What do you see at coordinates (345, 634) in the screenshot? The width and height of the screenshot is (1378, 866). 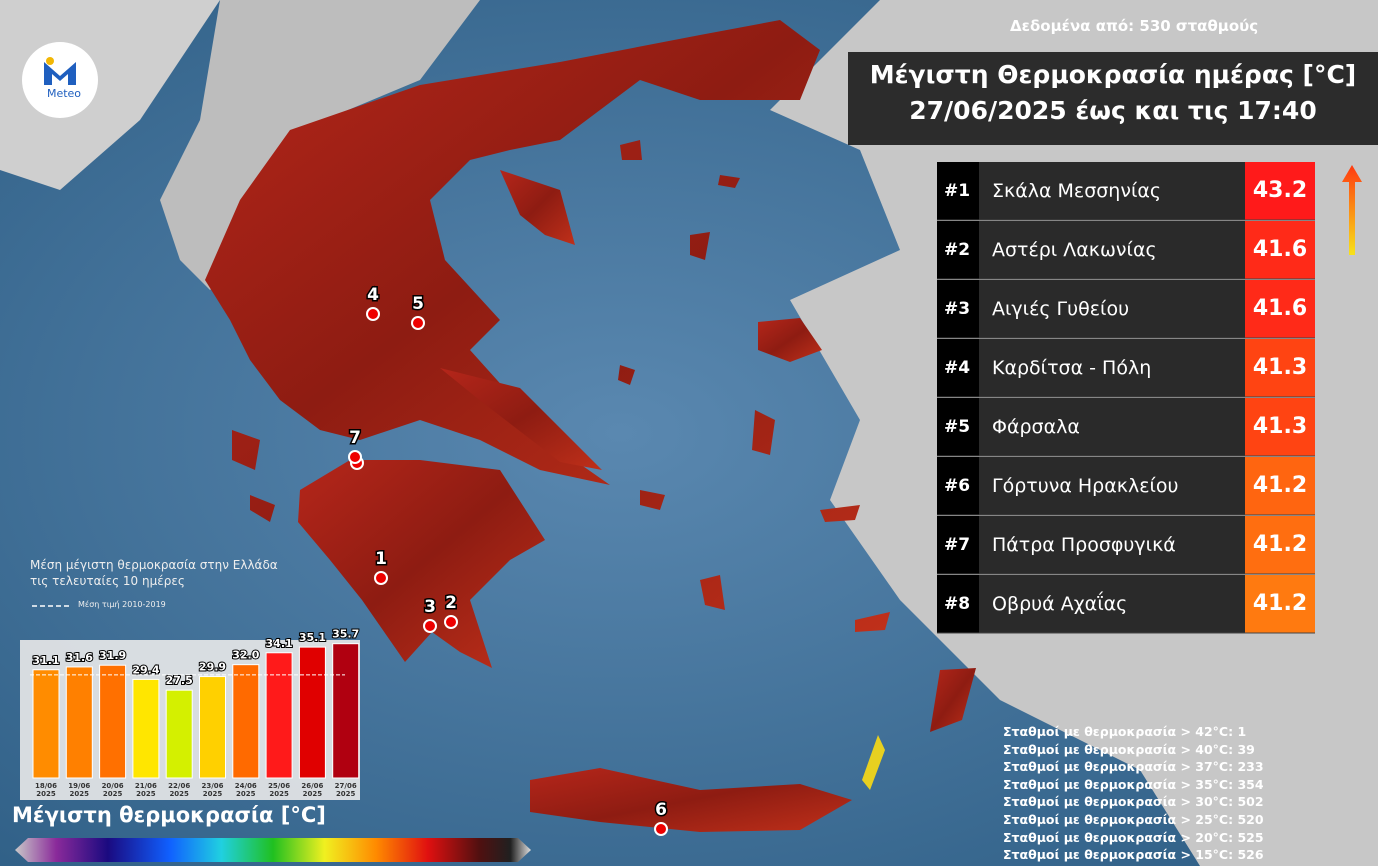 I see `bar-value-label: 35.7` at bounding box center [345, 634].